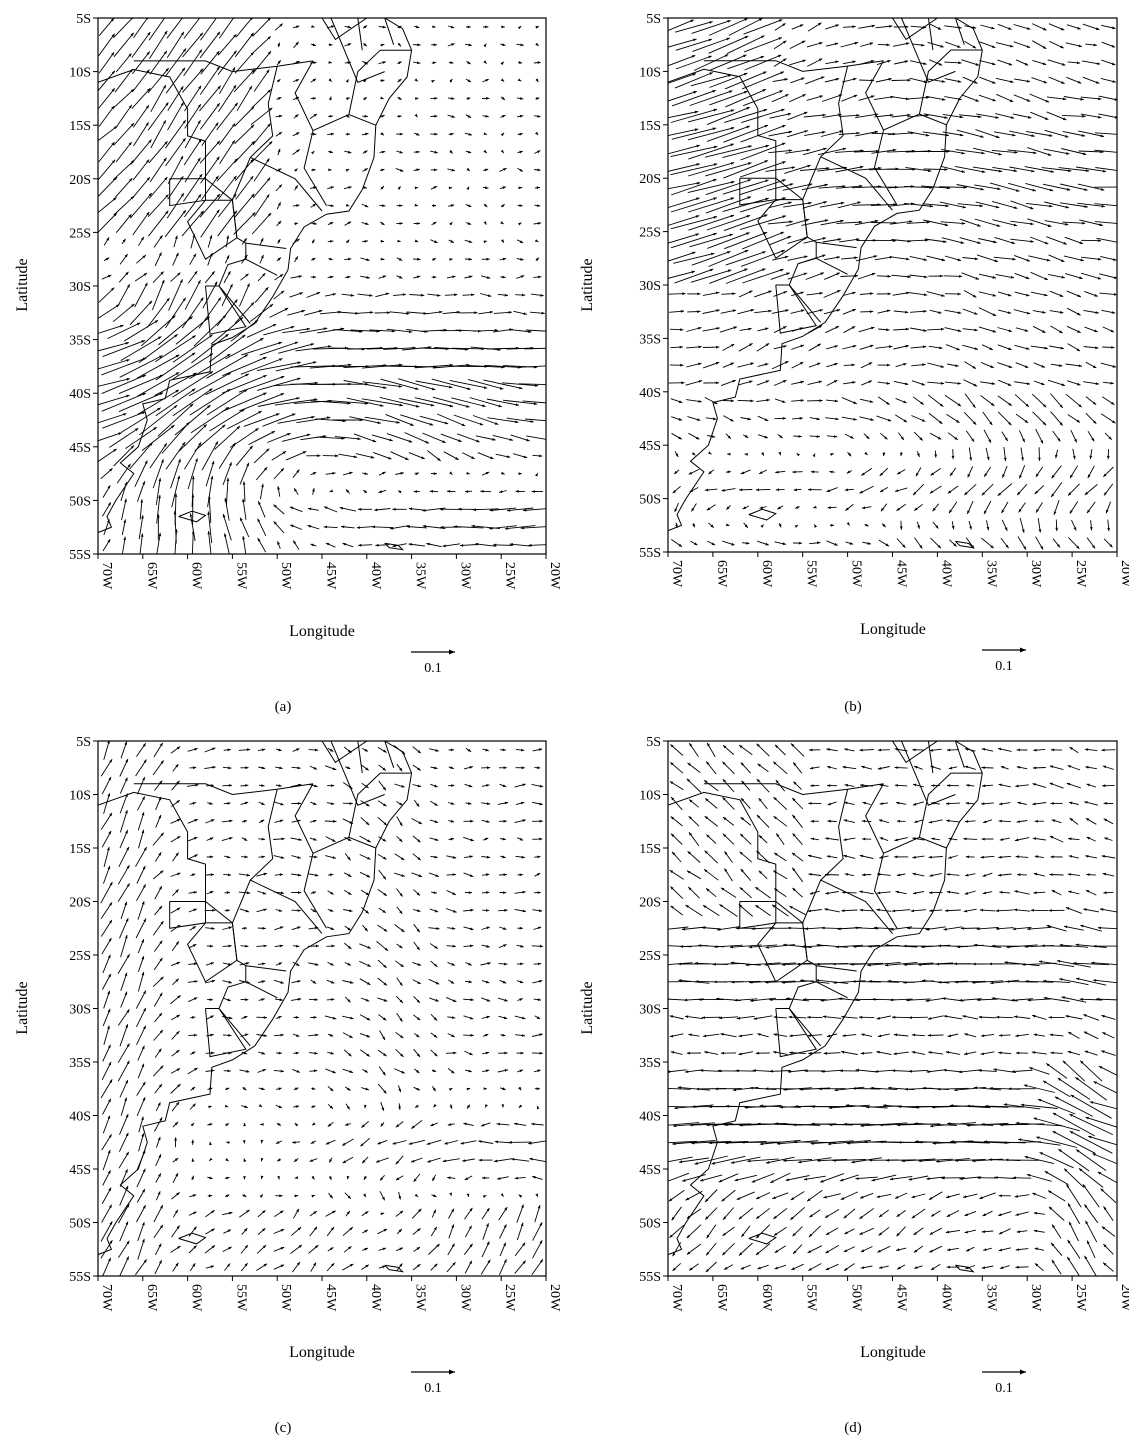 The height and width of the screenshot is (1445, 1129). I want to click on lon-tick-label: 20W, so click(554, 576).